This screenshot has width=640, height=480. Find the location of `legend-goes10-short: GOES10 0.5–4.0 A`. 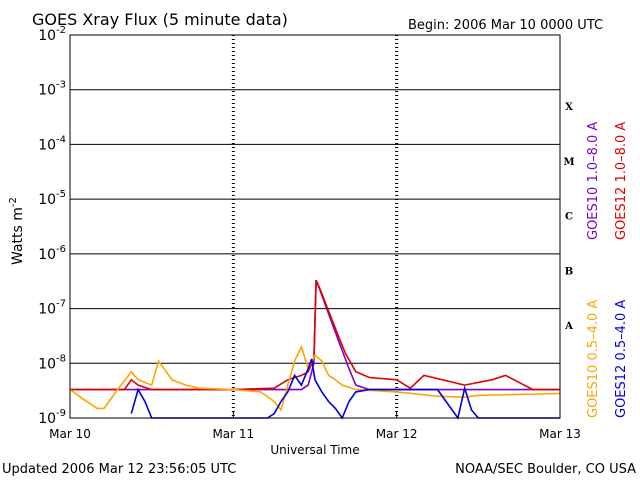

legend-goes10-short: GOES10 0.5–4.0 A is located at coordinates (593, 359).